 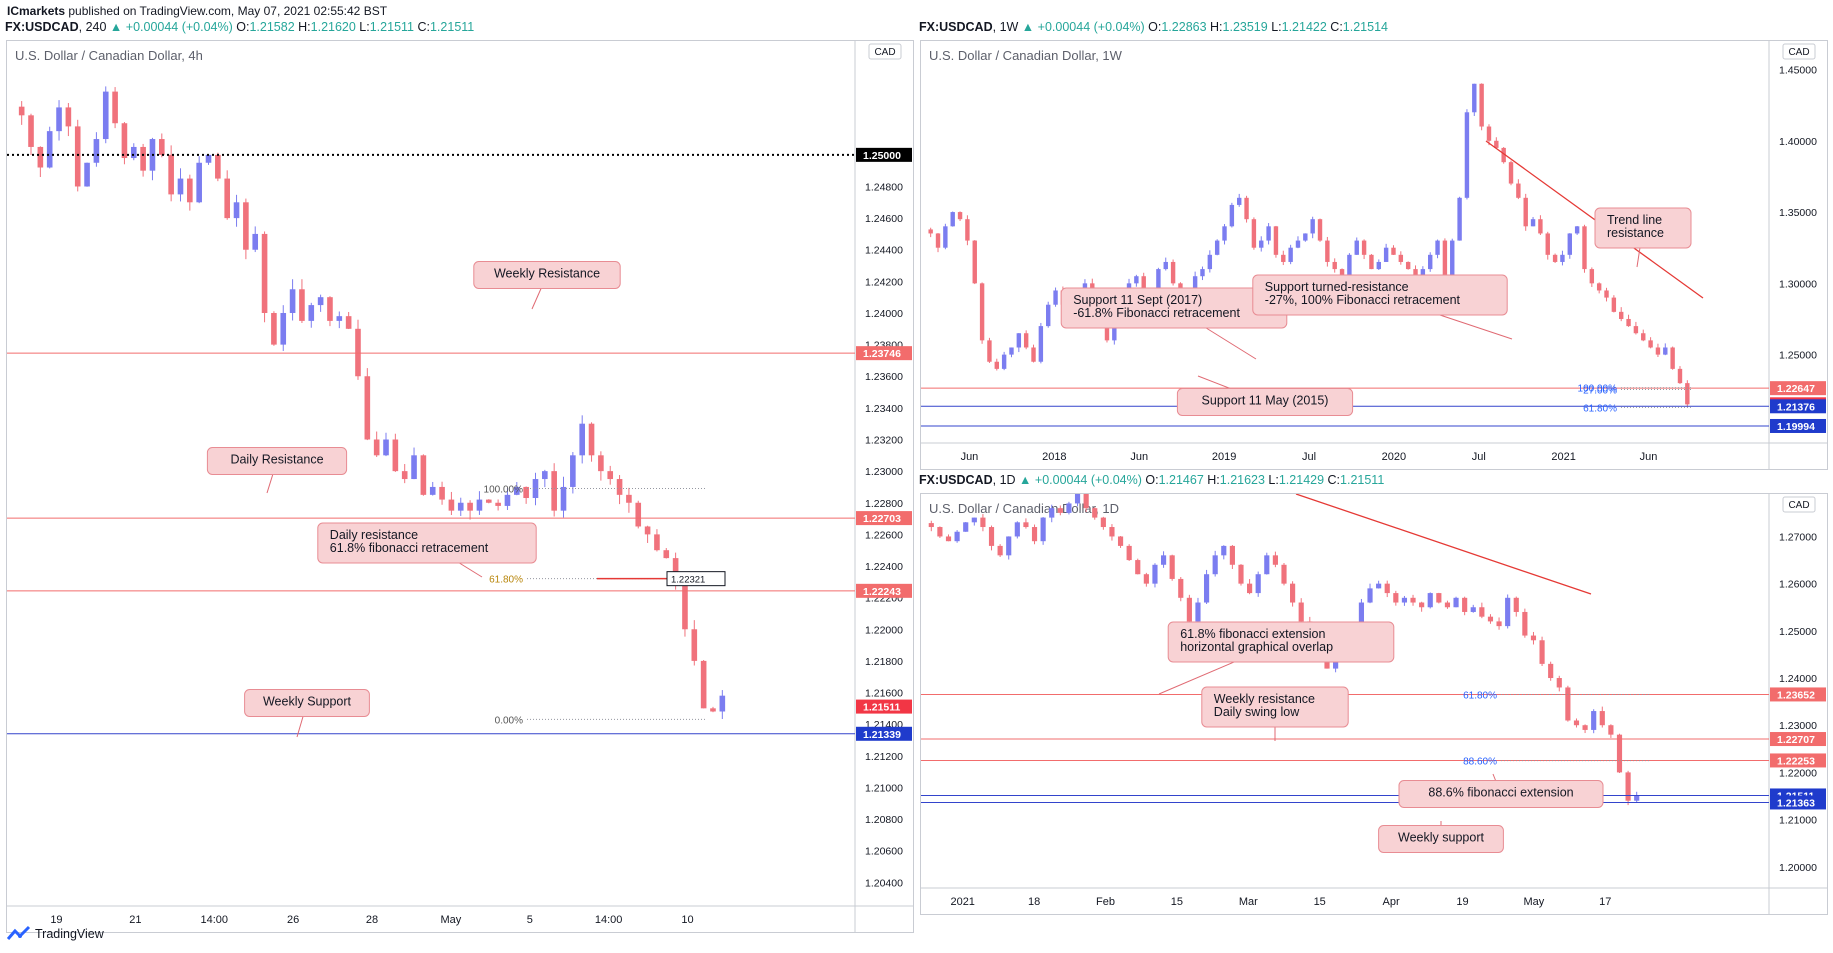 I want to click on price-tick-label: 1.40000, so click(x=1798, y=142).